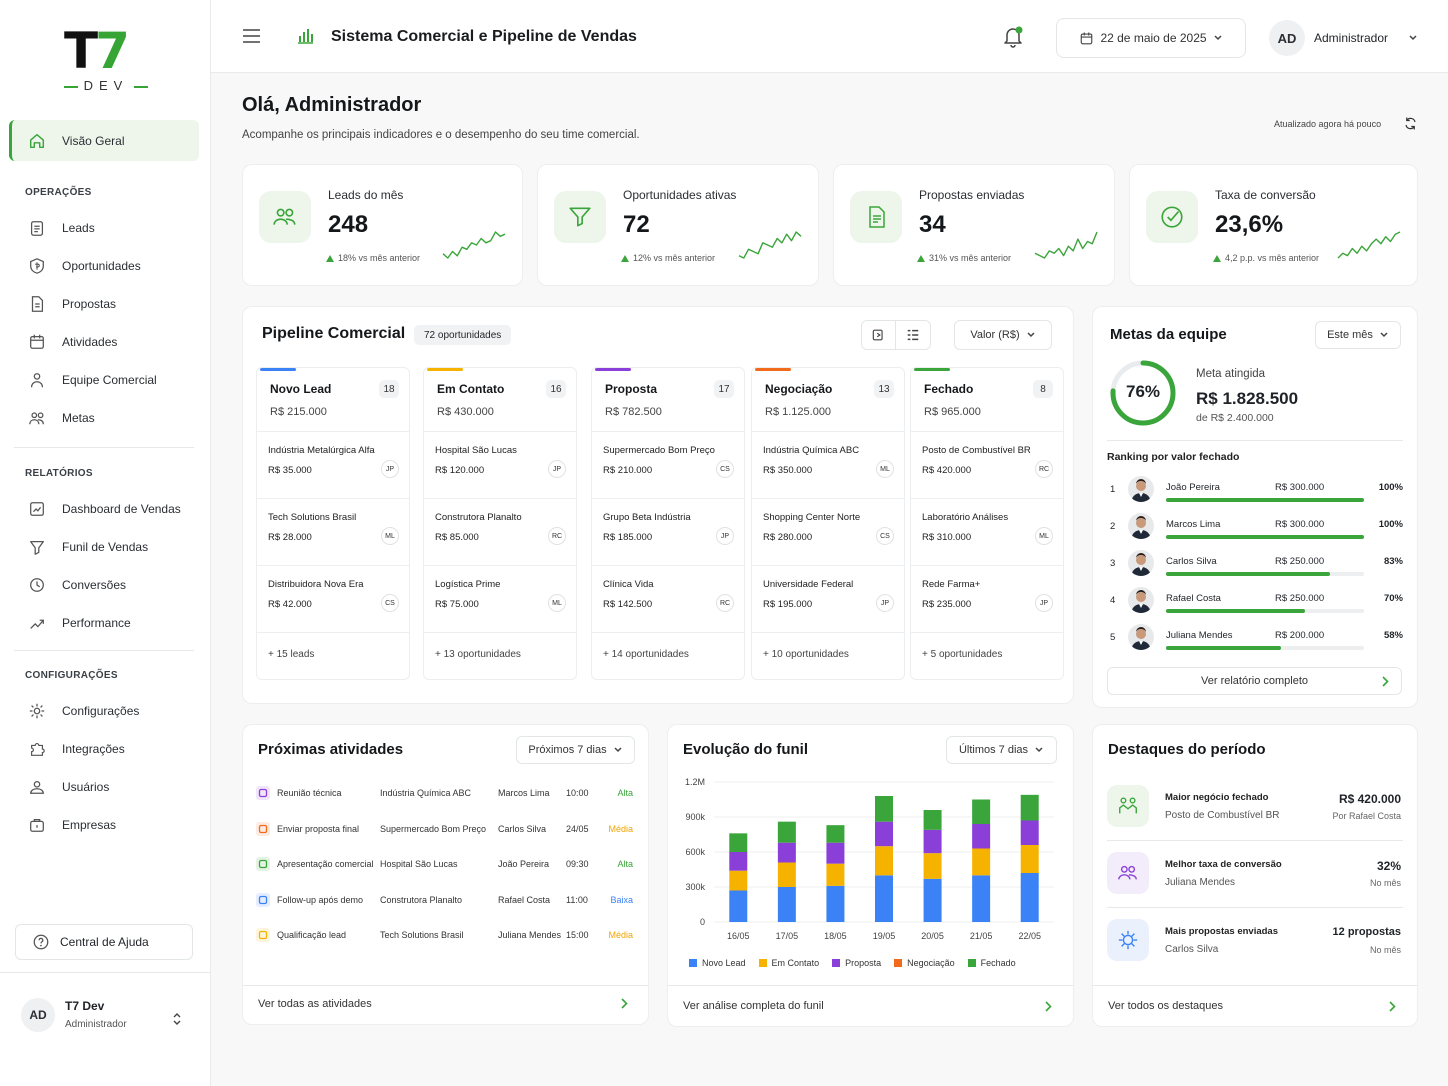  Describe the element at coordinates (828, 531) in the screenshot. I see `deal-card: Shopping Center Norte R$ 280.000 CS` at that location.